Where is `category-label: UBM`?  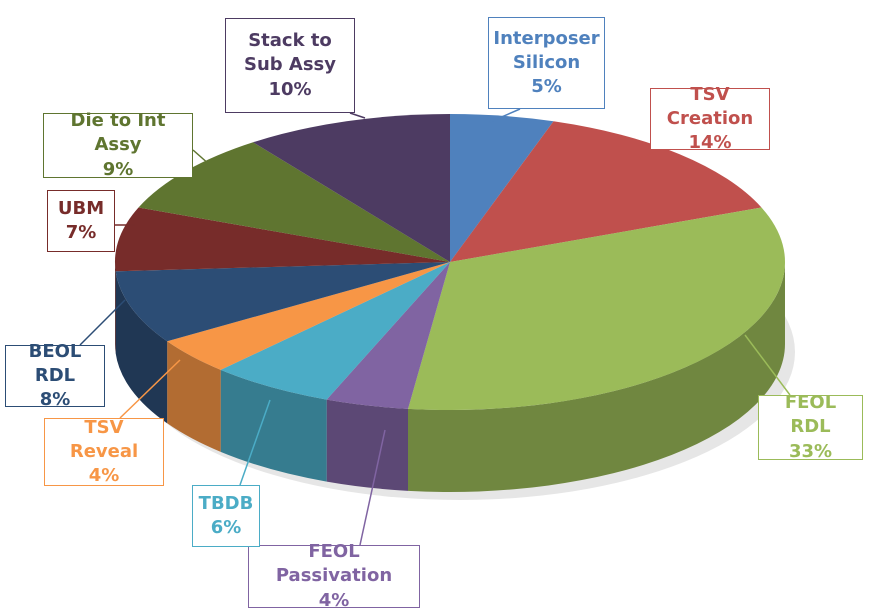
category-label: UBM is located at coordinates (81, 208).